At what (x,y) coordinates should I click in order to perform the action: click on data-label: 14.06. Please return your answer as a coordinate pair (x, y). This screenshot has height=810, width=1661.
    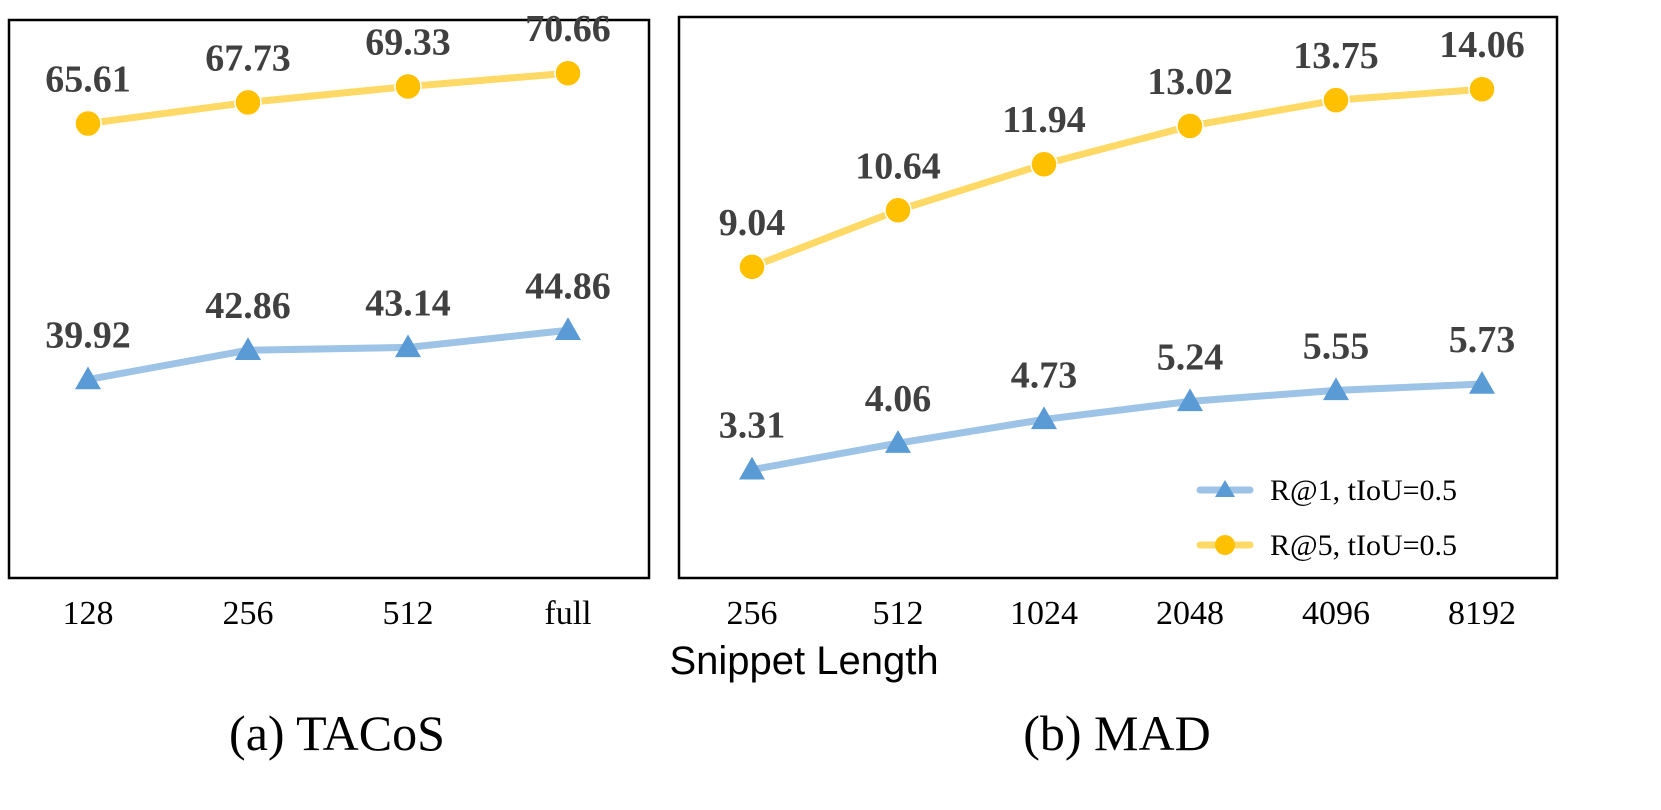
    Looking at the image, I should click on (1482, 45).